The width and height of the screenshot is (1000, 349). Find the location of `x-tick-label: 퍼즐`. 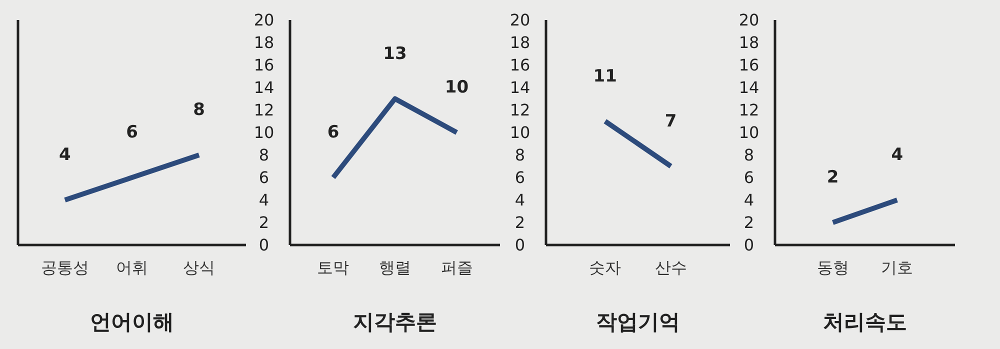

x-tick-label: 퍼즐 is located at coordinates (456, 267).